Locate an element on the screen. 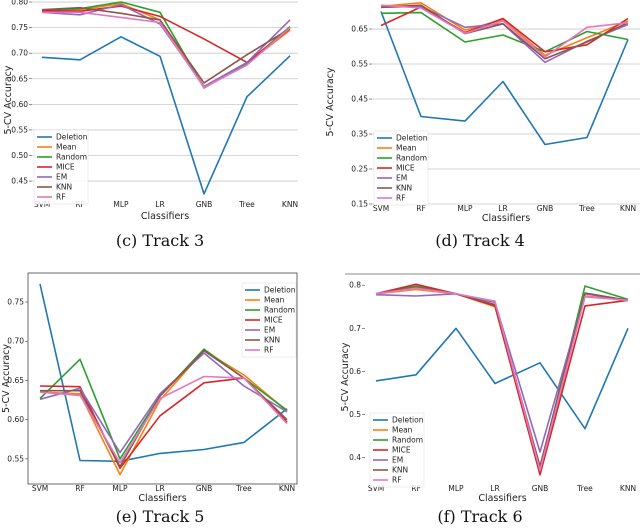  y-tick-label: 0.8 is located at coordinates (355, 285).